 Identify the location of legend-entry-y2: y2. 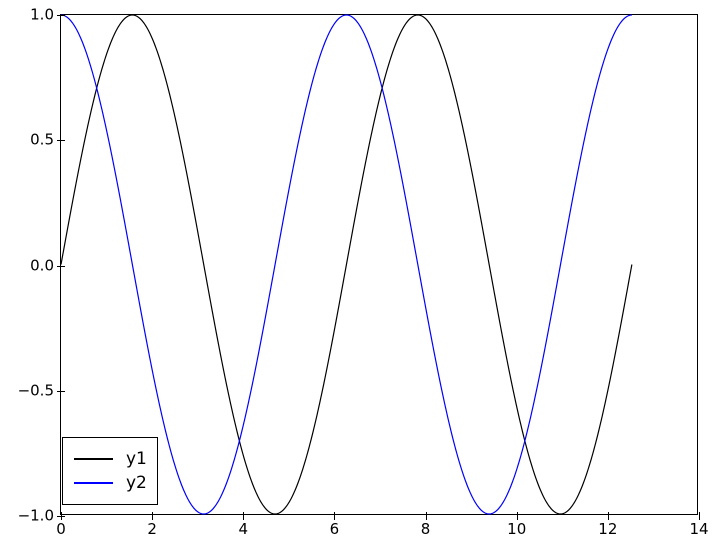
(110, 483).